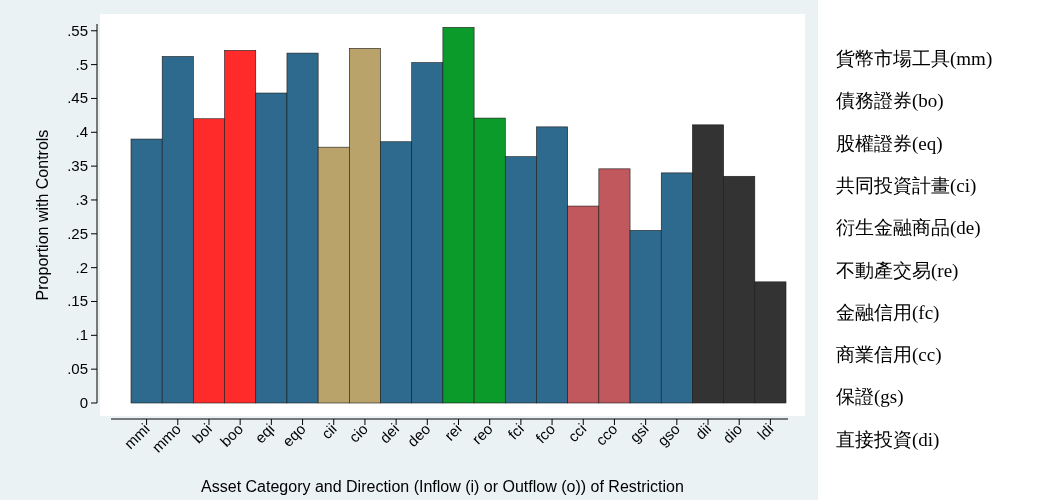  Describe the element at coordinates (888, 439) in the screenshot. I see `text: 直接投資(di)` at that location.